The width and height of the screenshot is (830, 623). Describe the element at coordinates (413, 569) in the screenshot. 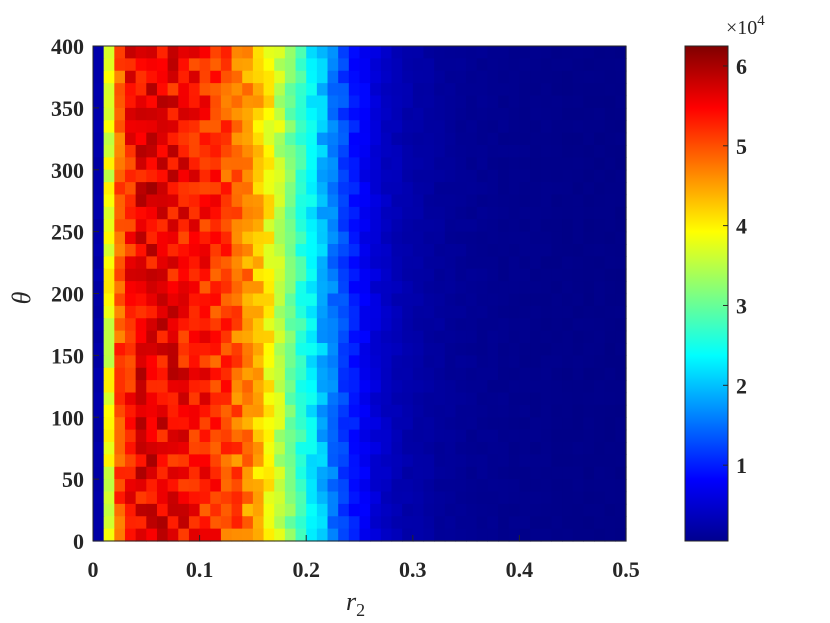

I see `x-tick-label: 0.3` at that location.